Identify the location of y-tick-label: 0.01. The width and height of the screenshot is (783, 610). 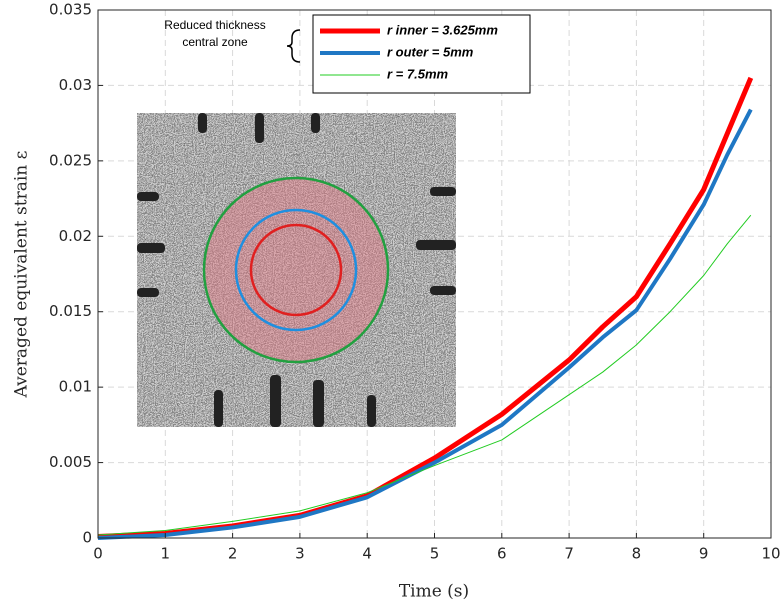
(75, 387).